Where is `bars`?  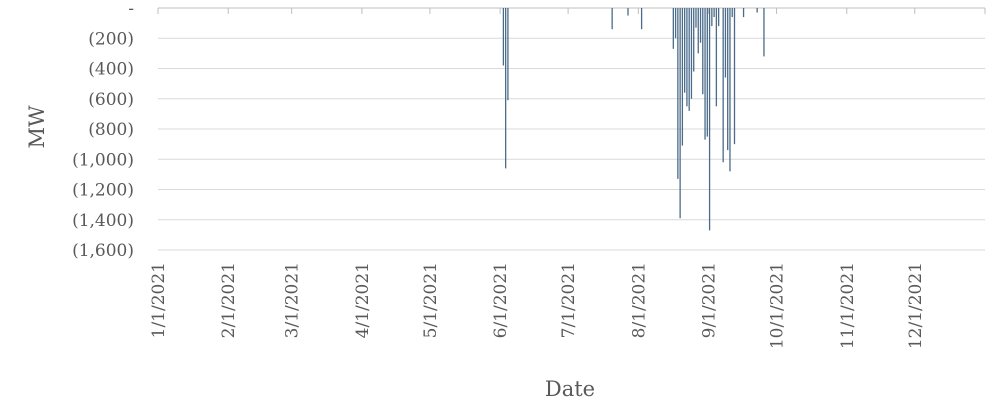
bars is located at coordinates (633, 119).